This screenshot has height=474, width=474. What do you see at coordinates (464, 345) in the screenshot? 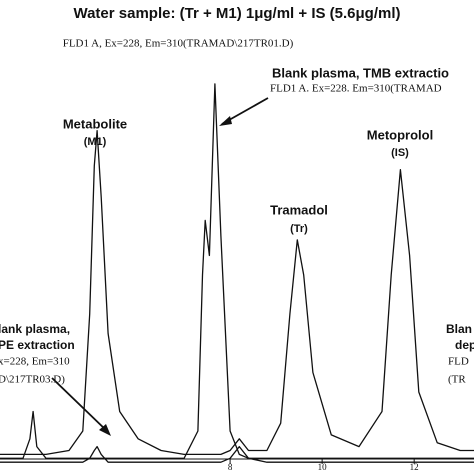
I see `annotation: dep` at bounding box center [464, 345].